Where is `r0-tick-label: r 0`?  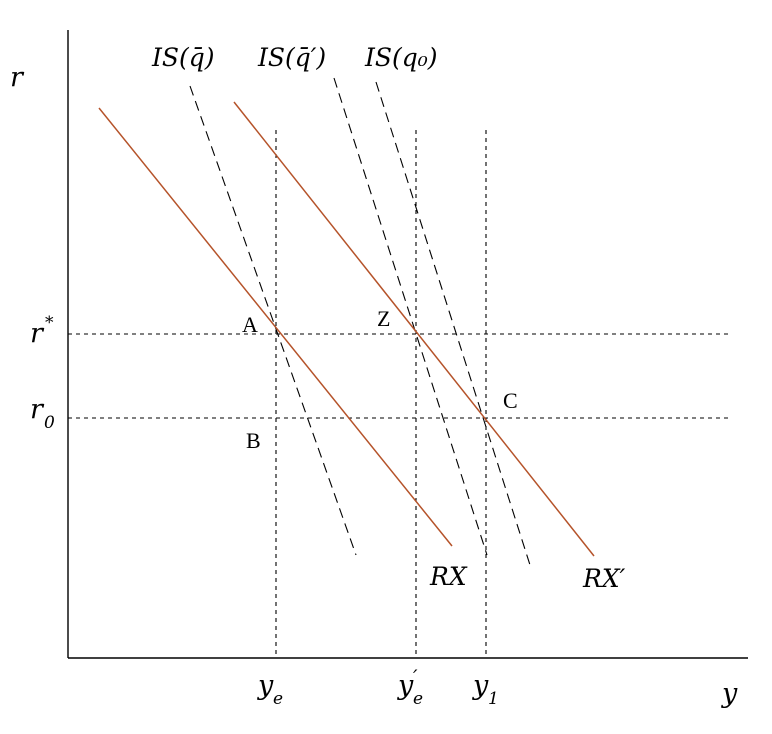
r0-tick-label: r 0 is located at coordinates (42, 413).